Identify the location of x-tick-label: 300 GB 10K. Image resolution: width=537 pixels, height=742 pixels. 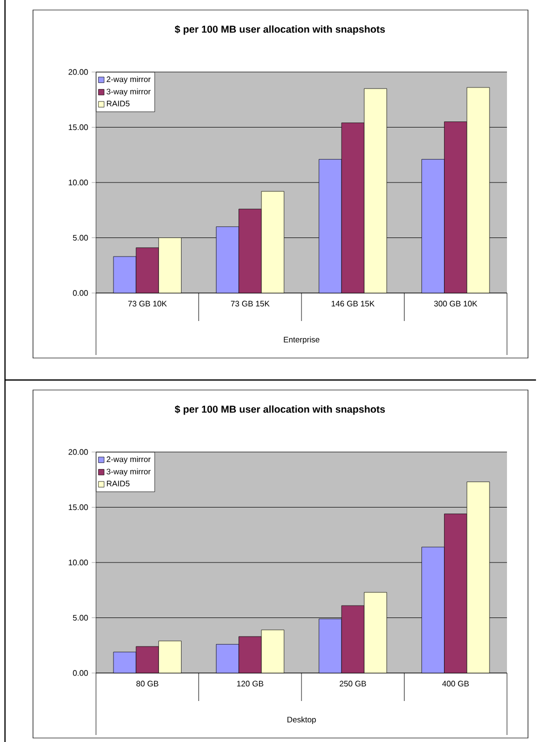
(456, 303).